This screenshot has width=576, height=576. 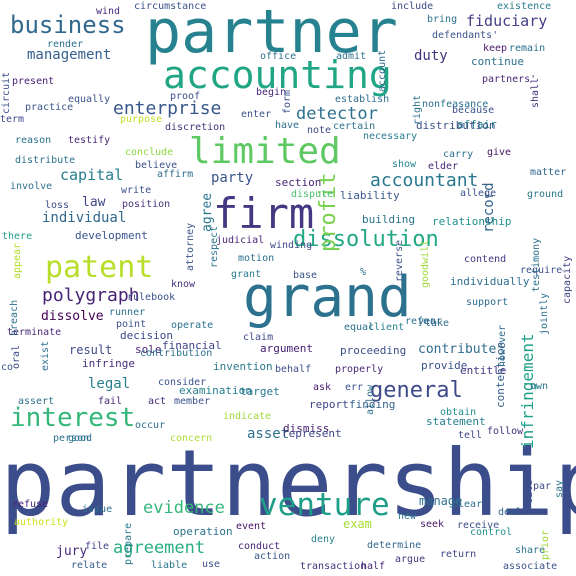 What do you see at coordinates (176, 353) in the screenshot?
I see `word-contribution: contribution` at bounding box center [176, 353].